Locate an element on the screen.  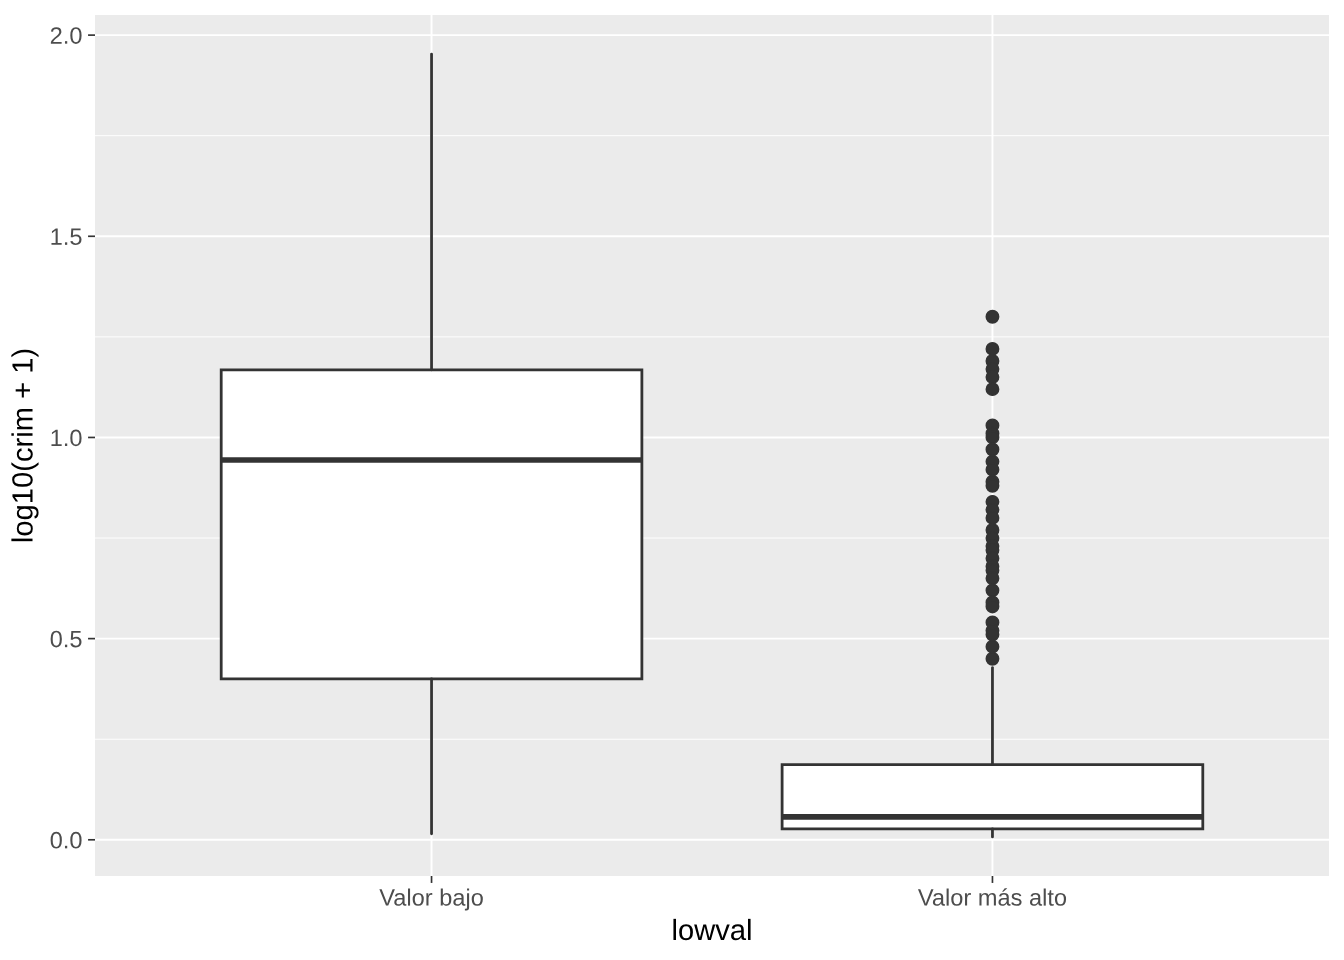
y-tick-label: 2.0 is located at coordinates (66, 35).